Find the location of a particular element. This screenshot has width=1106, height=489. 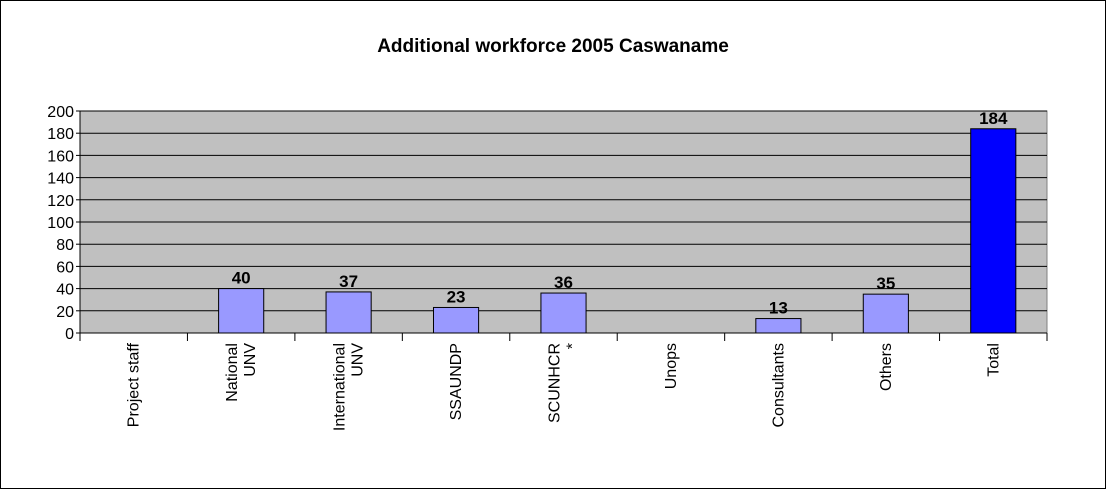

y-tick-label: 180 is located at coordinates (60, 134).